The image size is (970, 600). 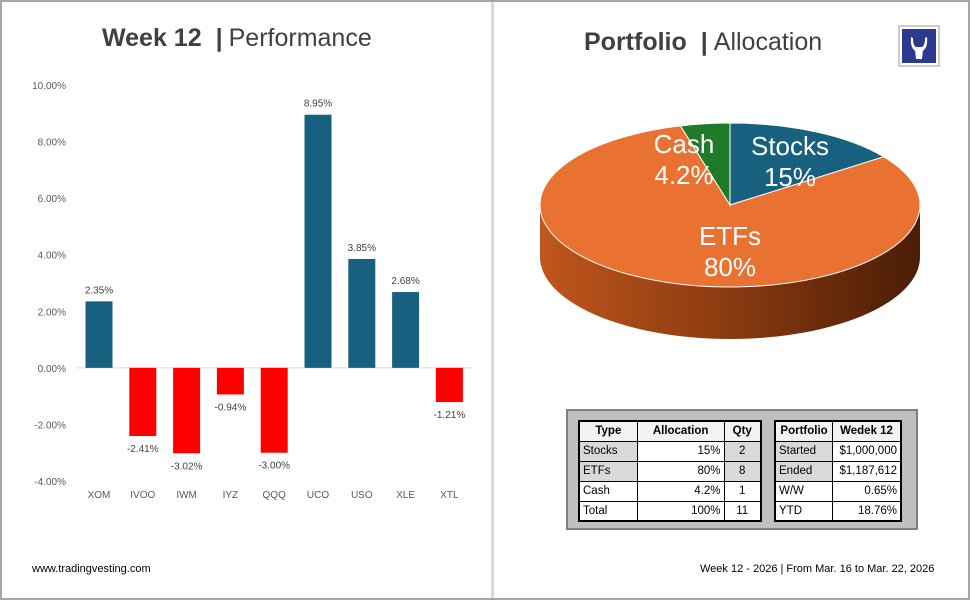 What do you see at coordinates (99, 495) in the screenshot?
I see `x-tick-label: XOM` at bounding box center [99, 495].